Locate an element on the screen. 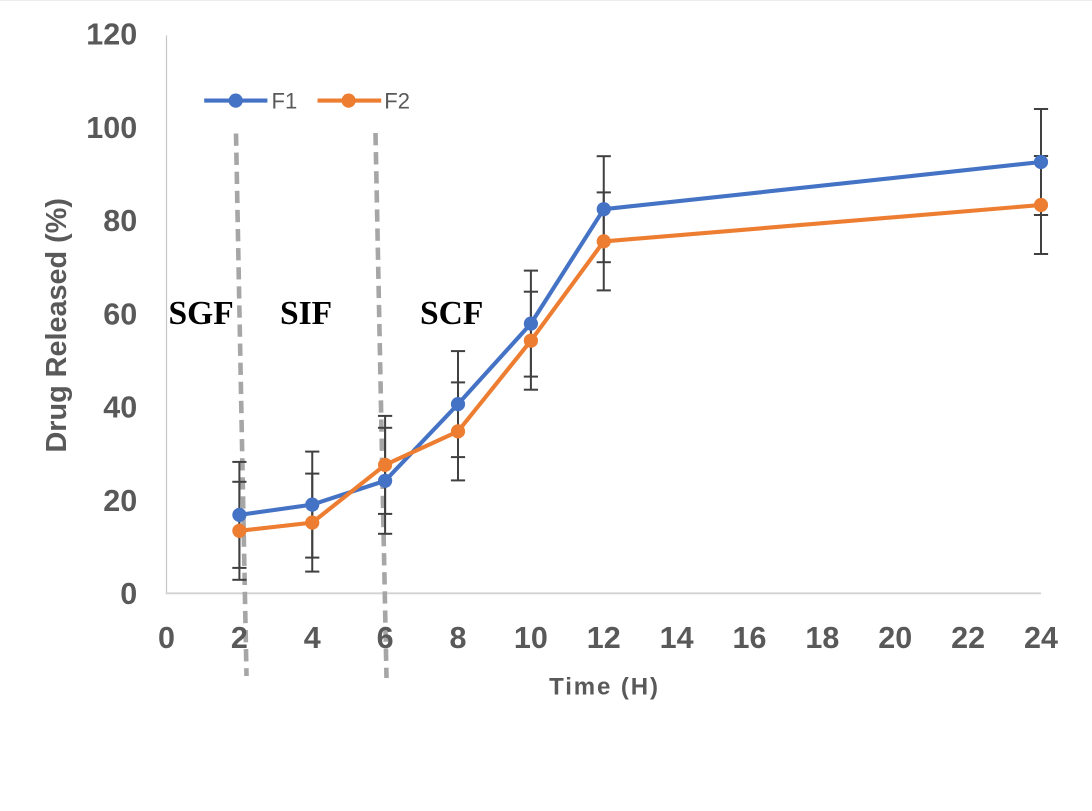  svg-text: 18 is located at coordinates (822, 638).